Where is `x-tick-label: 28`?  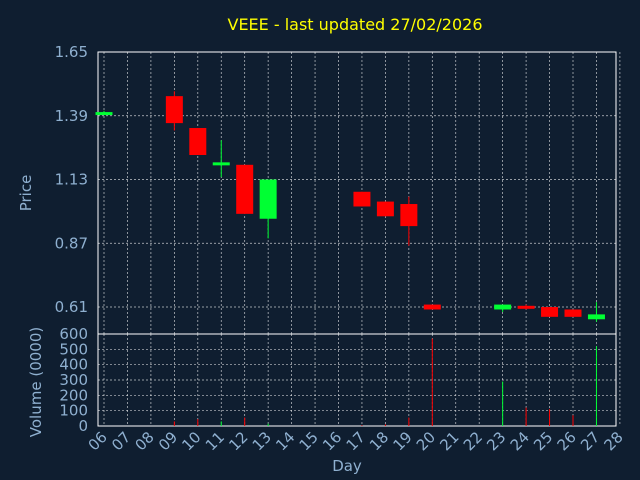
x-tick-label: 28 is located at coordinates (613, 441).